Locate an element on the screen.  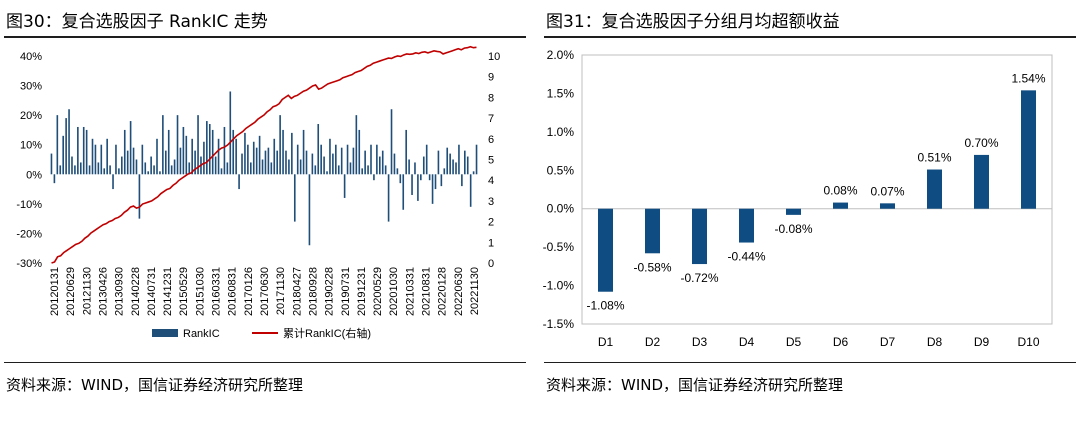
x-axis-tick-label: 20210331 is located at coordinates (410, 291).